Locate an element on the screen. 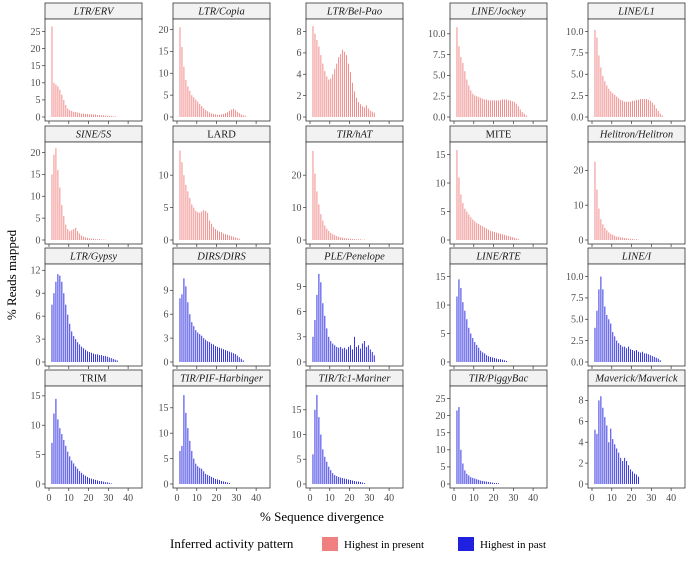 Image resolution: width=699 pixels, height=564 pixels. y-tick-label: 2.5 is located at coordinates (577, 341).